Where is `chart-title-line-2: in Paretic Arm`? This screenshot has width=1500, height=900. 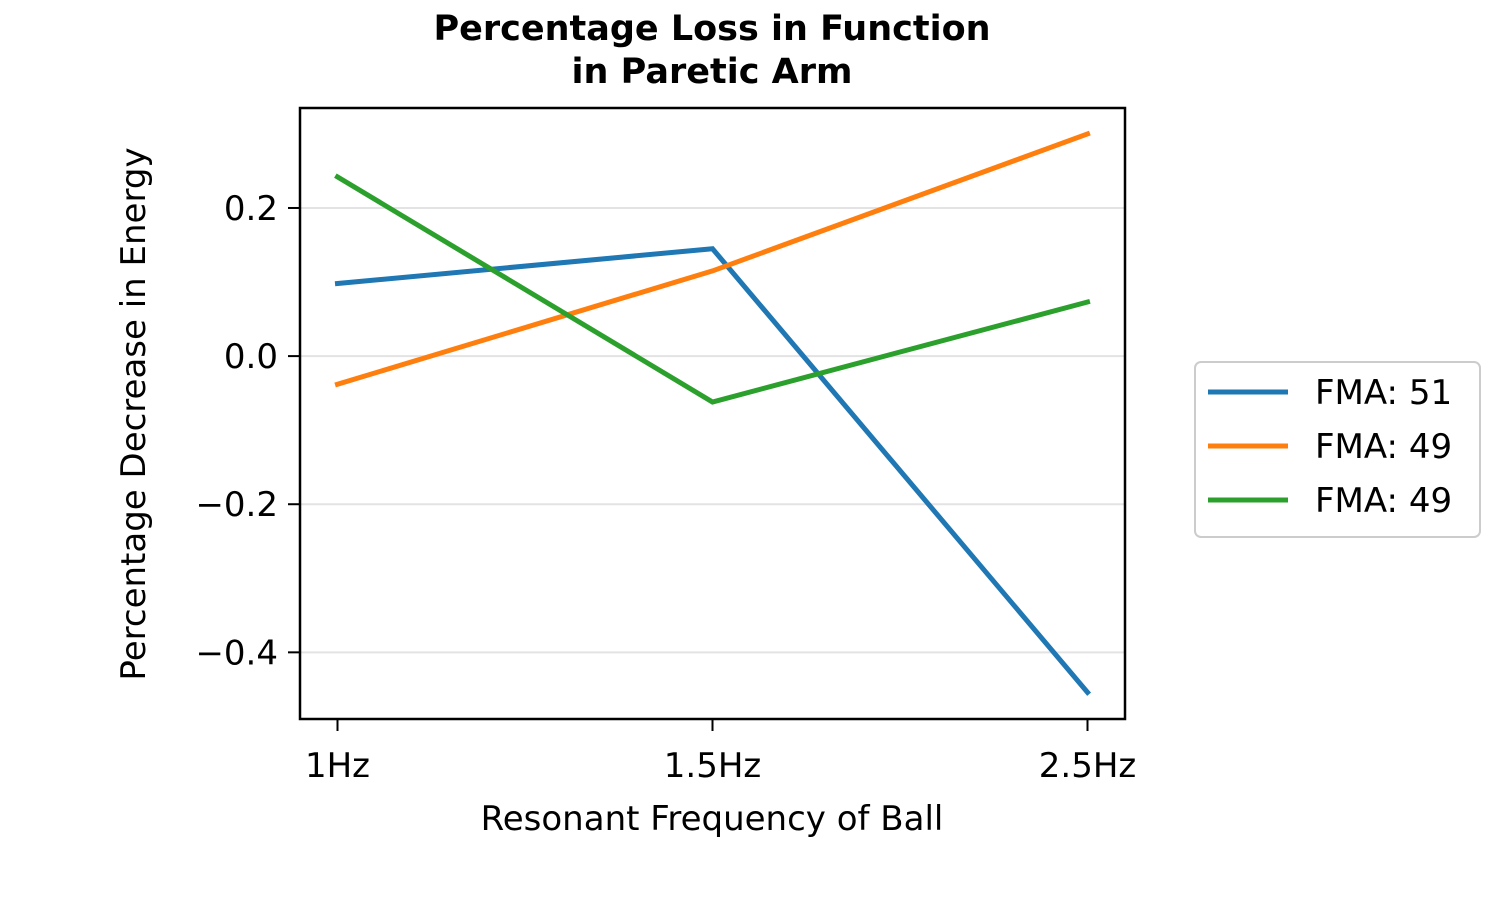
chart-title-line-2: in Paretic Arm is located at coordinates (712, 72).